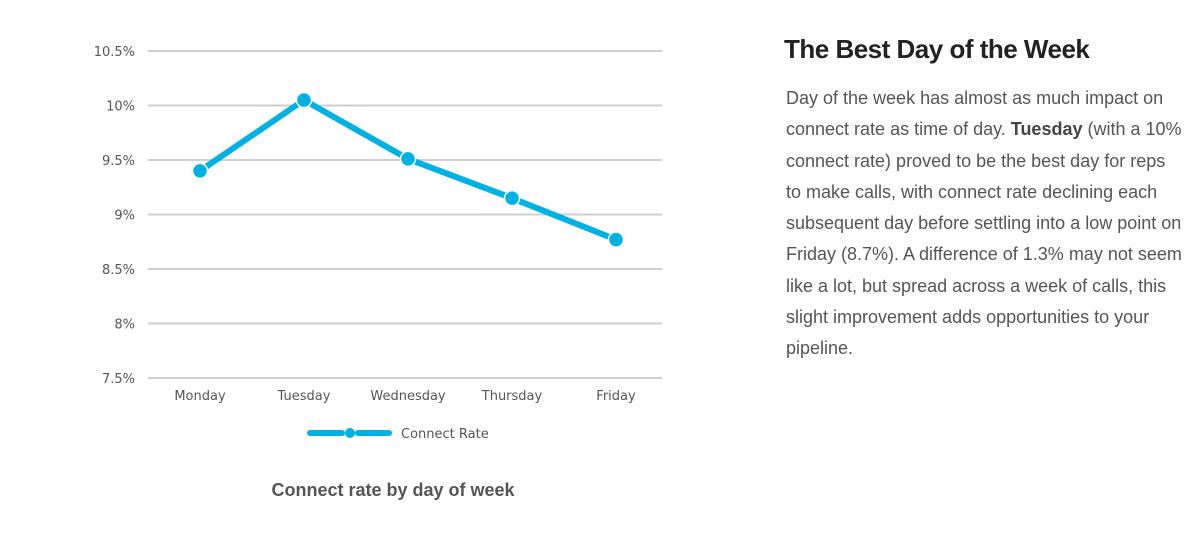 The image size is (1189, 535). What do you see at coordinates (408, 396) in the screenshot?
I see `x-tick-label: Wednesday` at bounding box center [408, 396].